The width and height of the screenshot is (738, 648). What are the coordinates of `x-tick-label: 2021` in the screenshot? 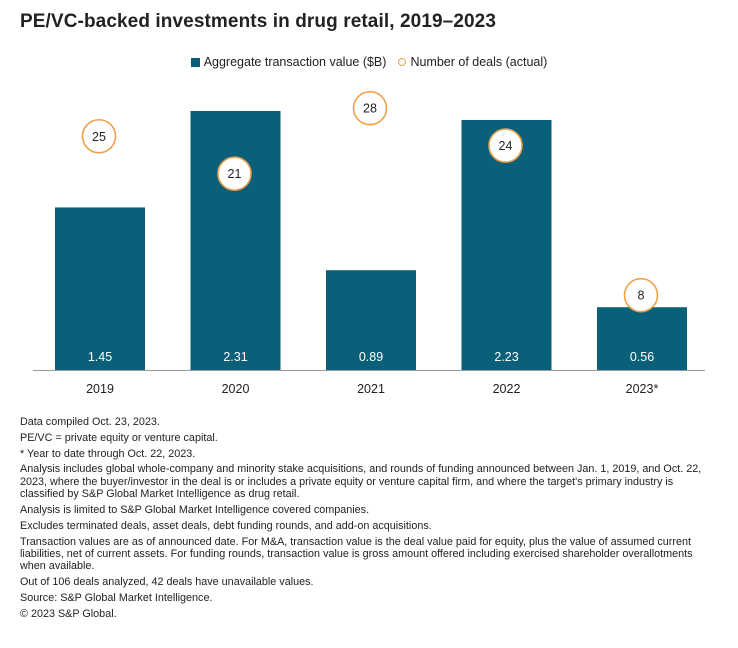 It's located at (371, 389).